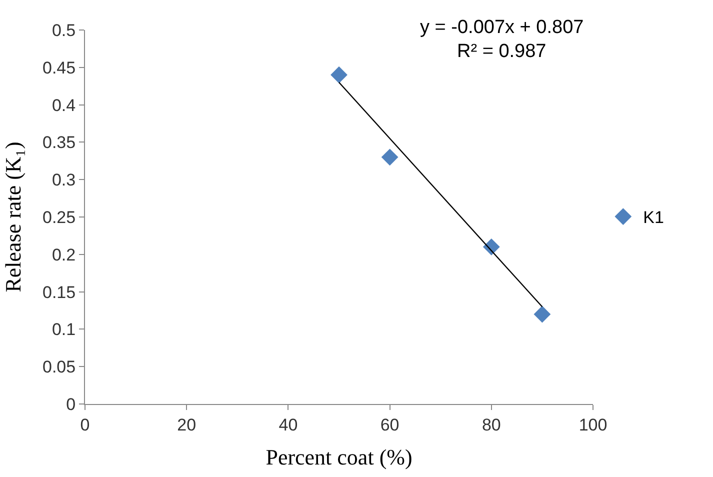  What do you see at coordinates (59, 217) in the screenshot?
I see `y-tick-label: 0.25` at bounding box center [59, 217].